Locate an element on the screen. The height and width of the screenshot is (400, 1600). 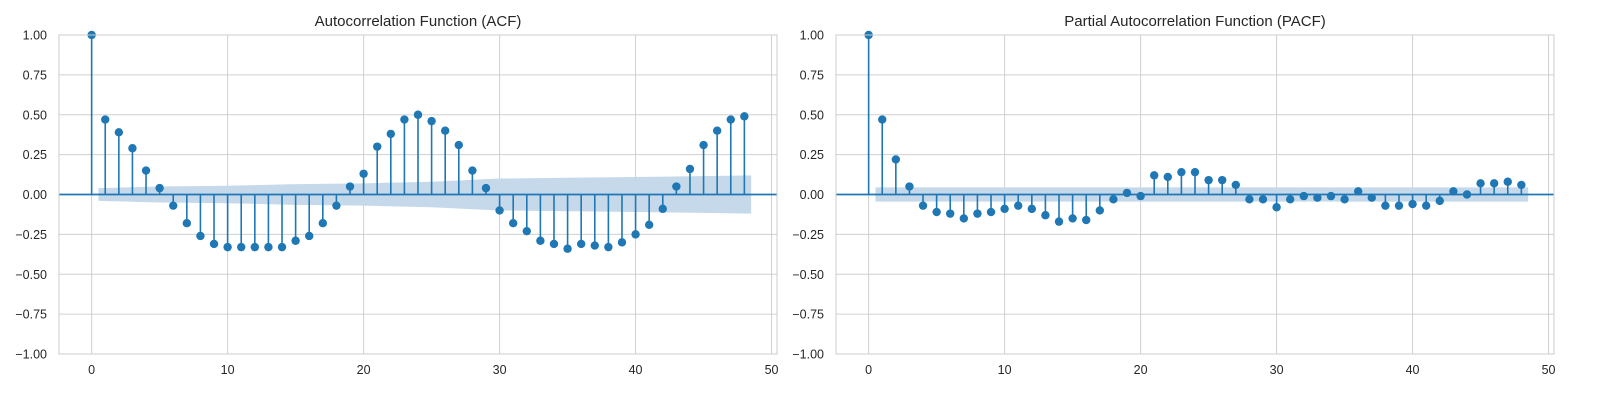
acf-y-tick-label: −0.25 is located at coordinates (31, 235).